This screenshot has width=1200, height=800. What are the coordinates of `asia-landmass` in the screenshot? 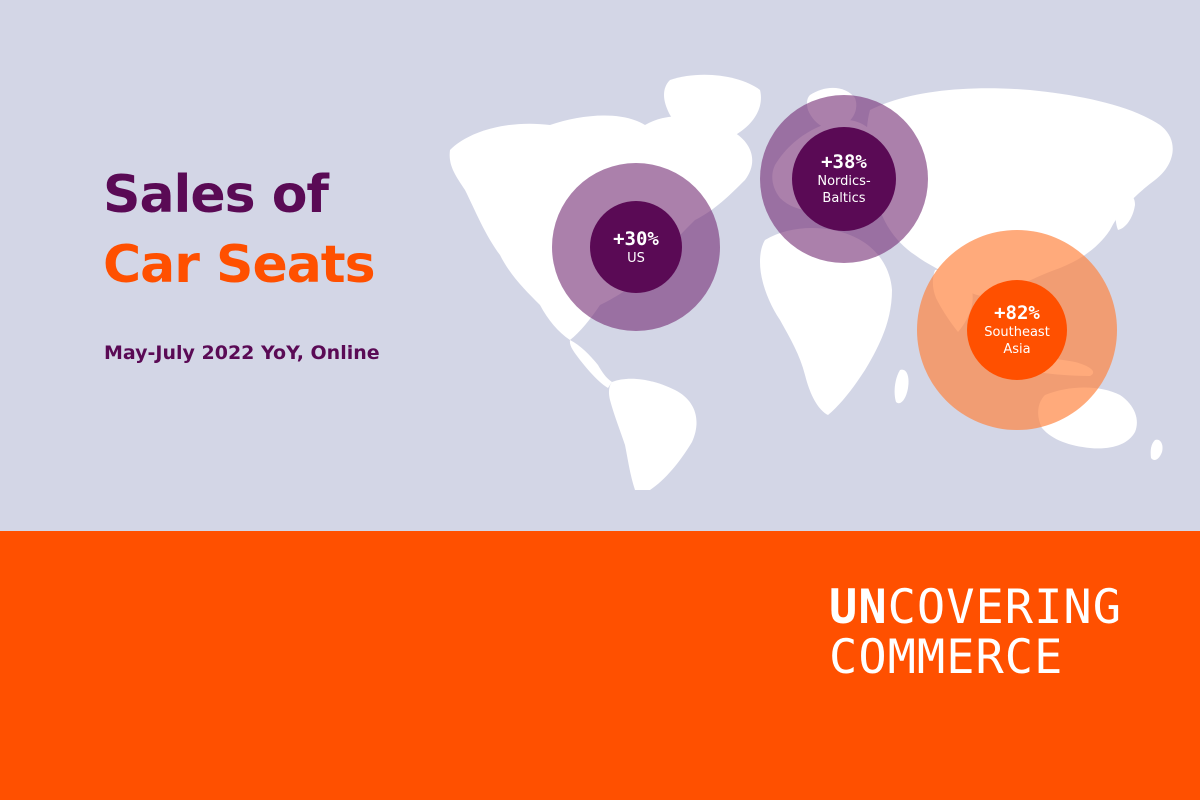 It's located at (1019, 192).